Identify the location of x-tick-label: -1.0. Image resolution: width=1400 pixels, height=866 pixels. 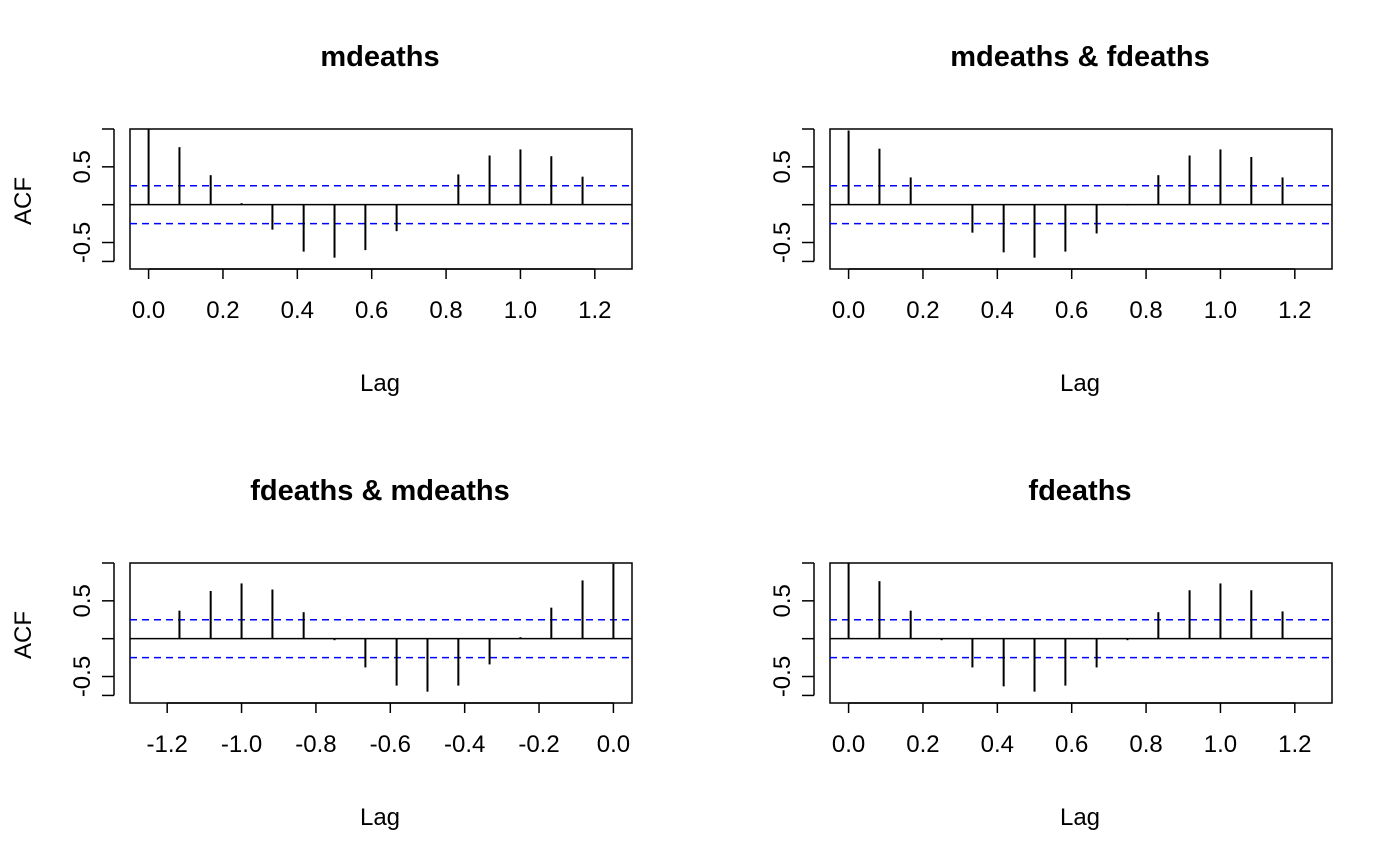
(241, 744).